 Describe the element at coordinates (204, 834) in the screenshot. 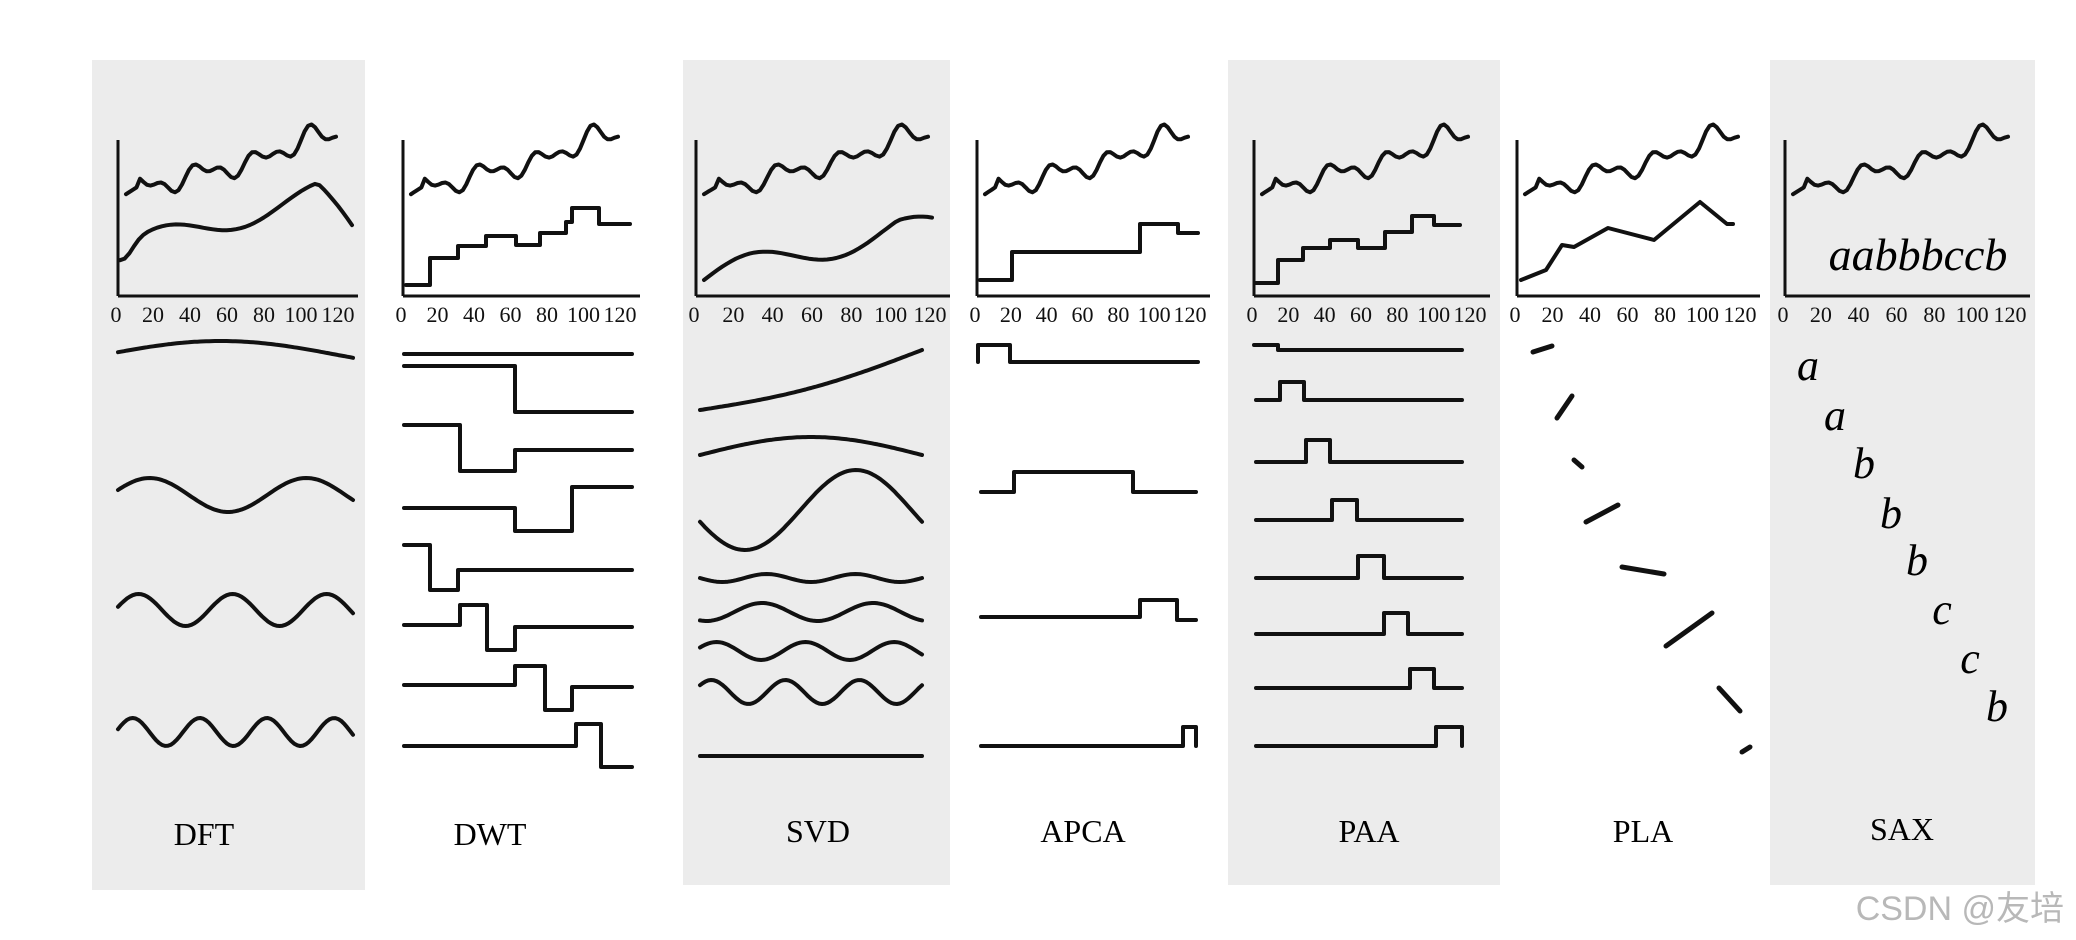

I see `label-dft: DFT` at that location.